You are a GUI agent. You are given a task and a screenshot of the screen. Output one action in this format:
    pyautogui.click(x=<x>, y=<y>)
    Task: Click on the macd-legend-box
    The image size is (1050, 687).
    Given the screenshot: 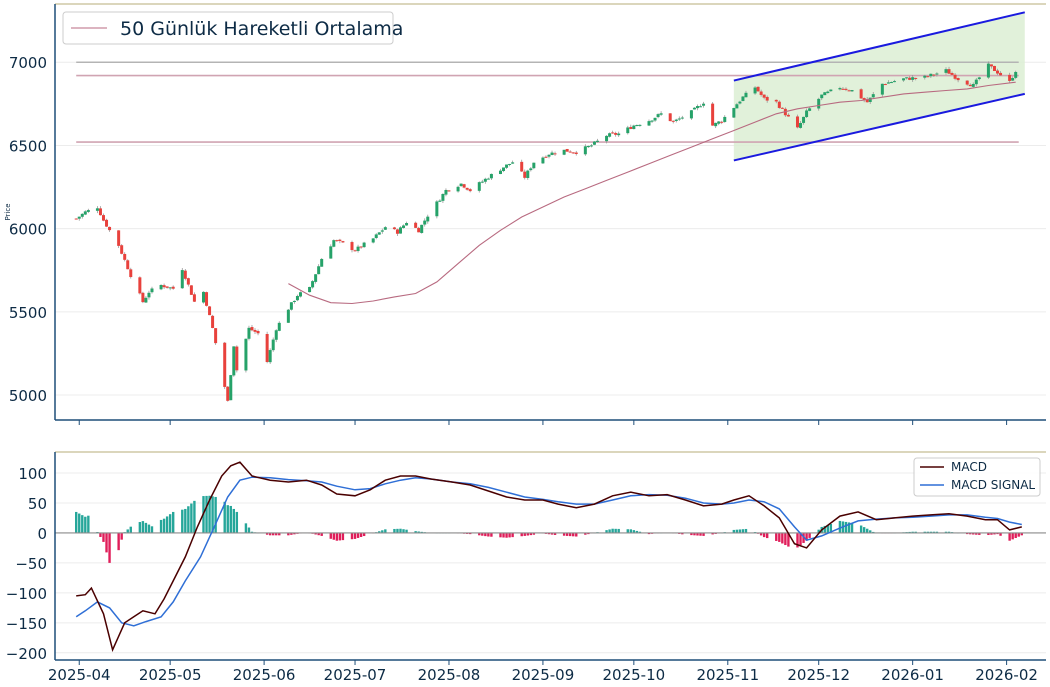 What is the action you would take?
    pyautogui.click(x=977, y=477)
    